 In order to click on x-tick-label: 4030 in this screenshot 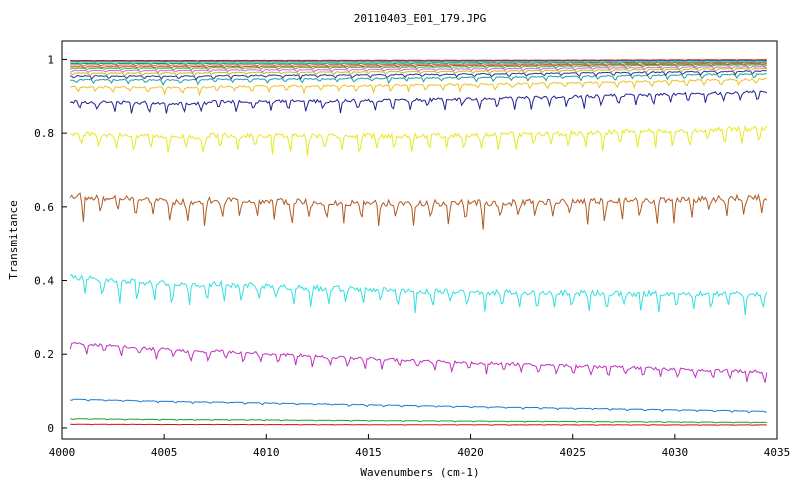, I will do `click(675, 452)`.